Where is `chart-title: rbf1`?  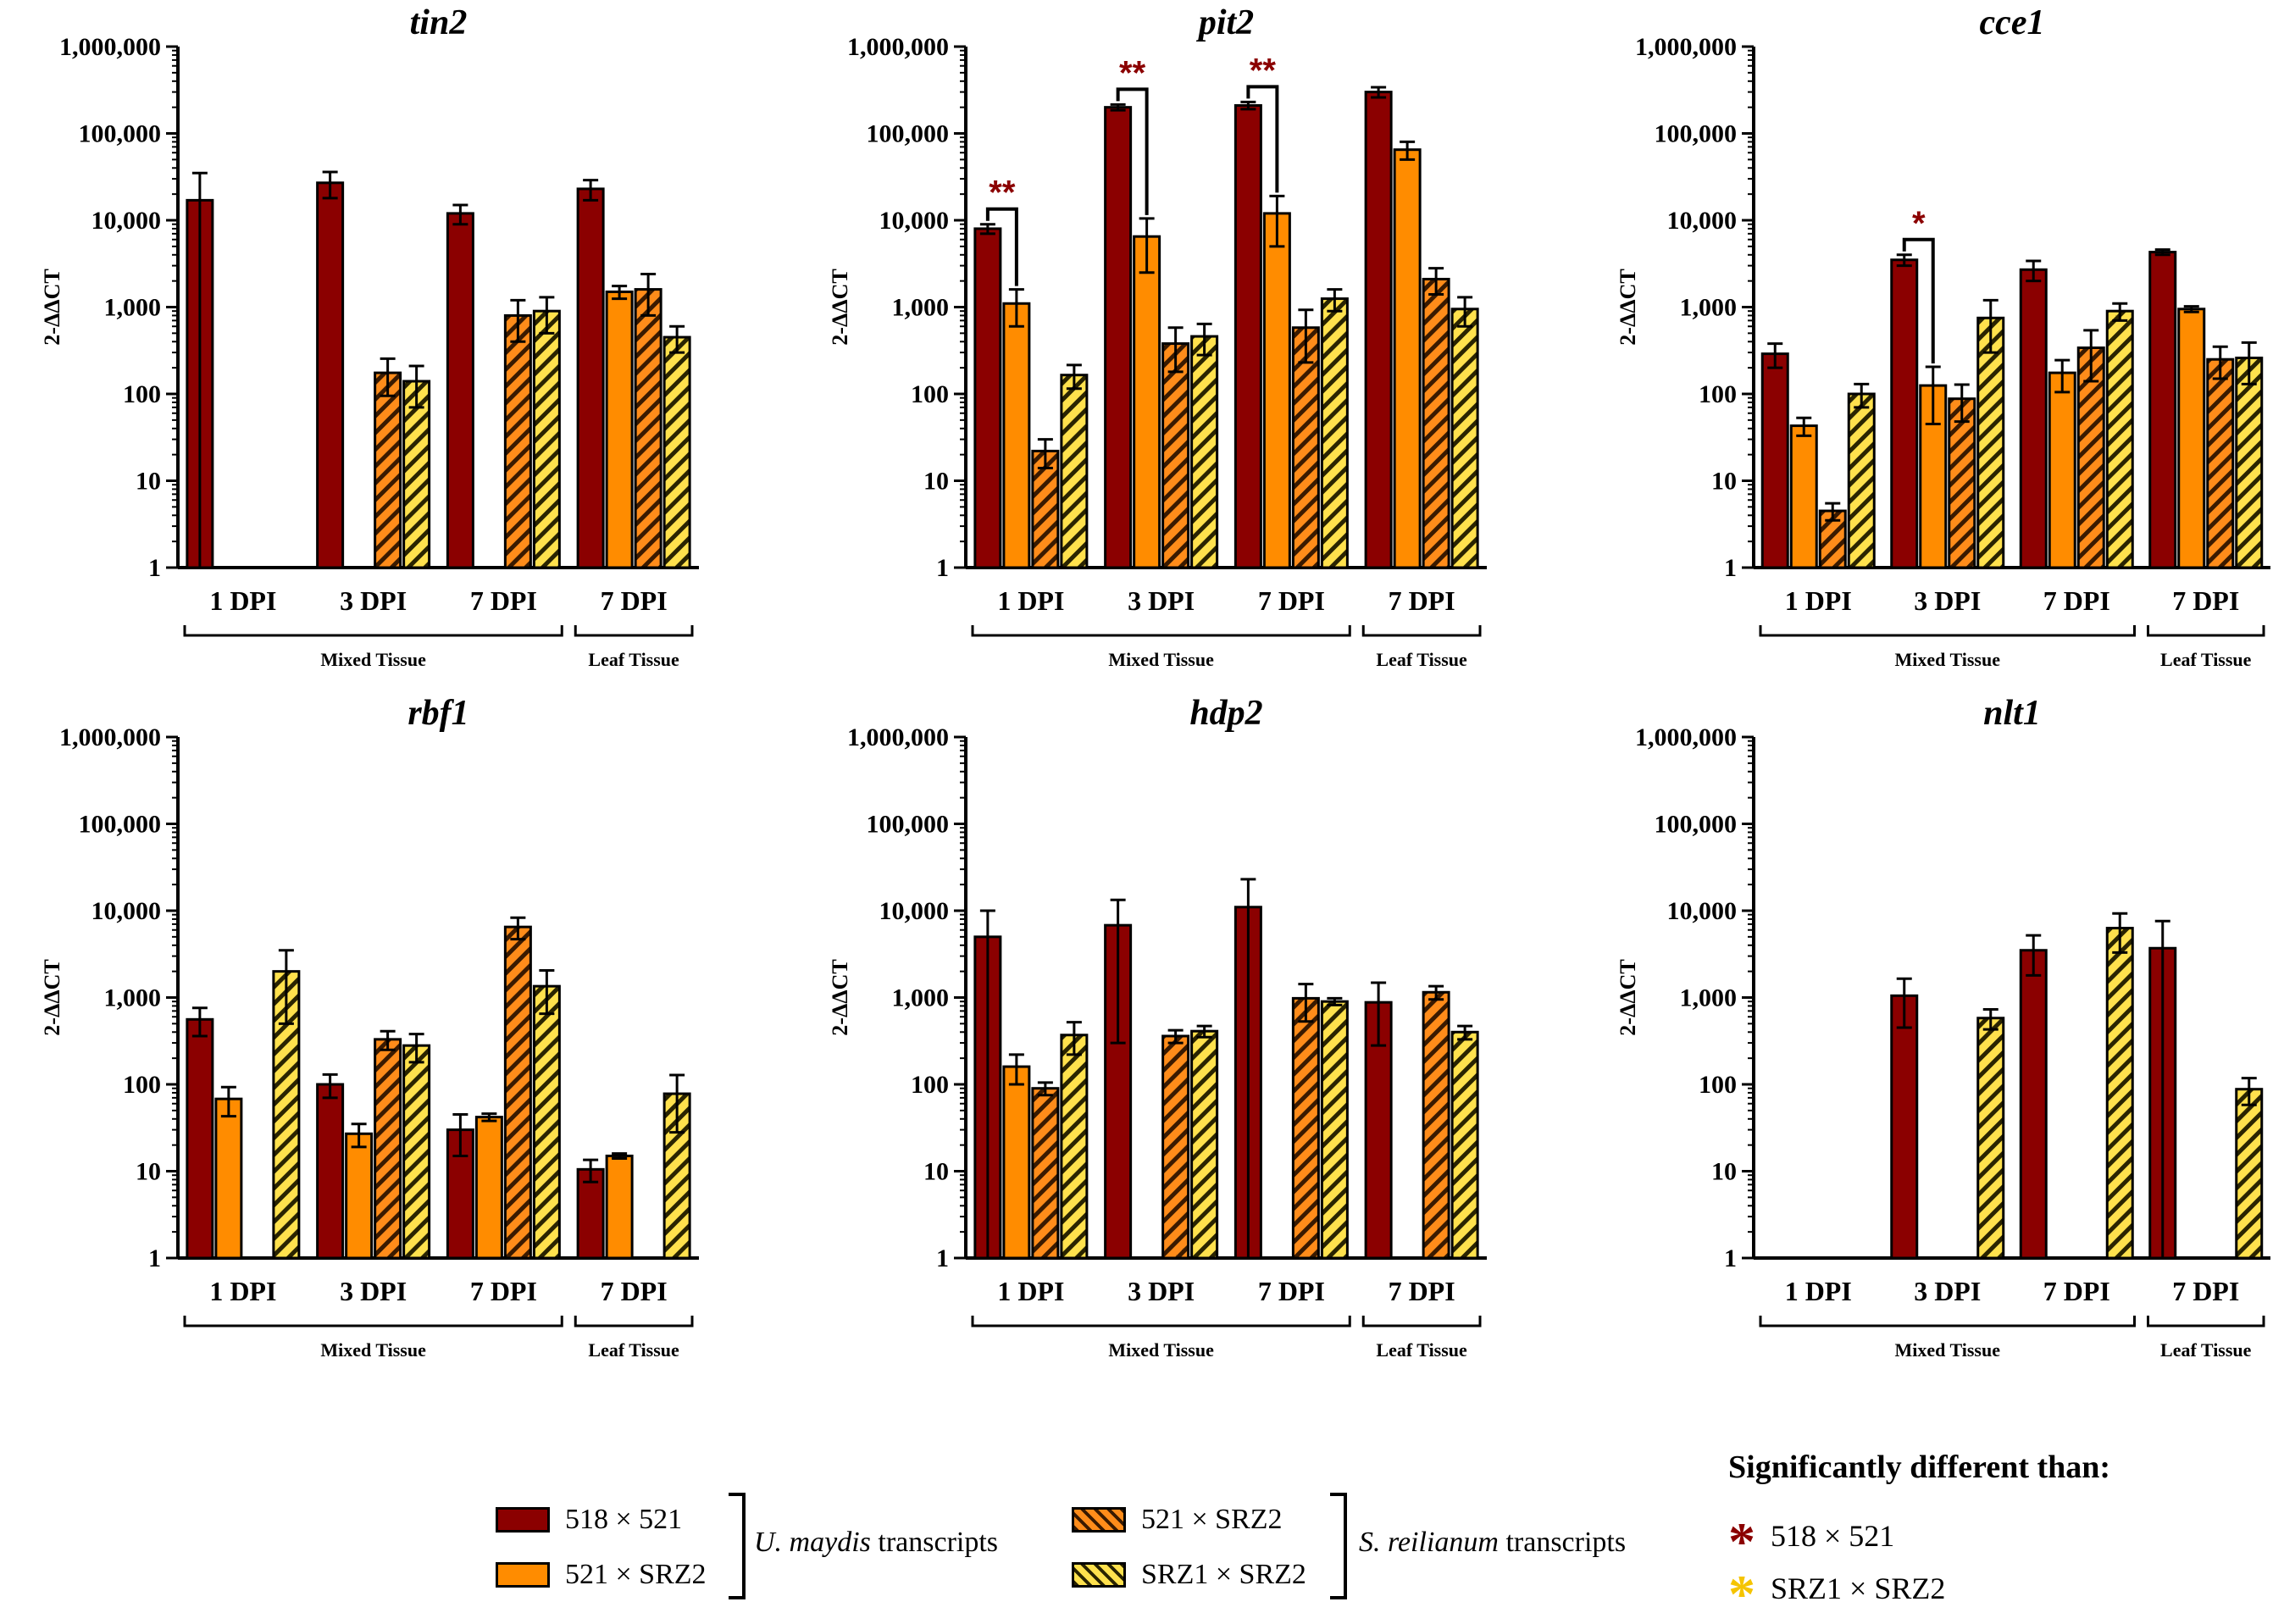
chart-title: rbf1 is located at coordinates (437, 714).